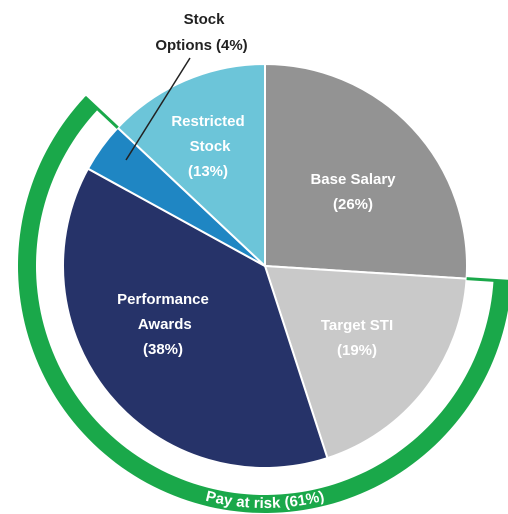 This screenshot has width=508, height=514. I want to click on slice-label: Restricted Stock, so click(207, 134).